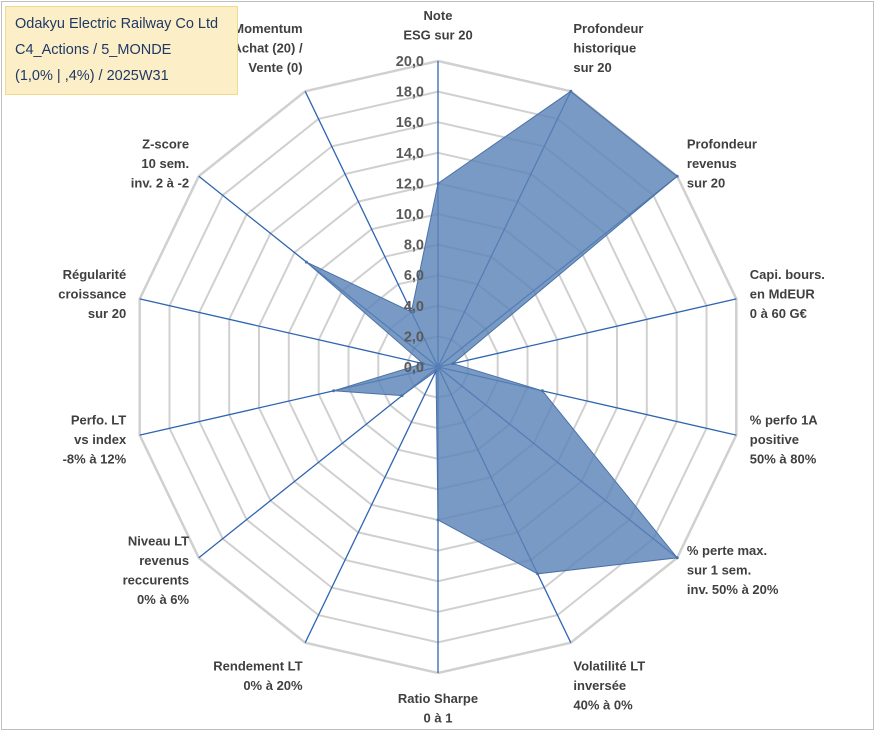  I want to click on tick-label: 18,0, so click(410, 93).